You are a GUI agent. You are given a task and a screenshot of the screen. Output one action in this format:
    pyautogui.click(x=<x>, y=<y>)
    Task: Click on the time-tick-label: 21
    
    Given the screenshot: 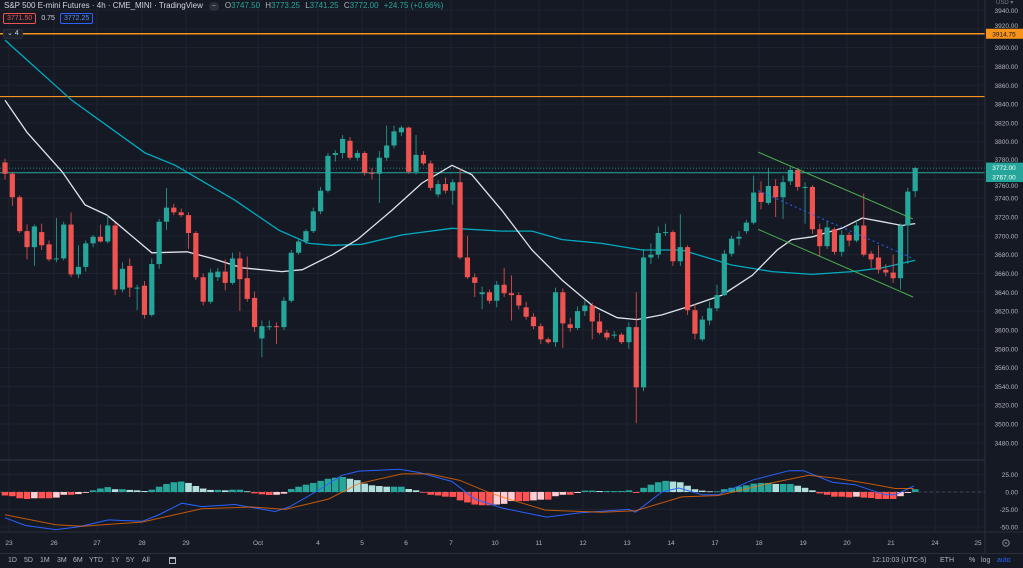 What is the action you would take?
    pyautogui.click(x=891, y=543)
    